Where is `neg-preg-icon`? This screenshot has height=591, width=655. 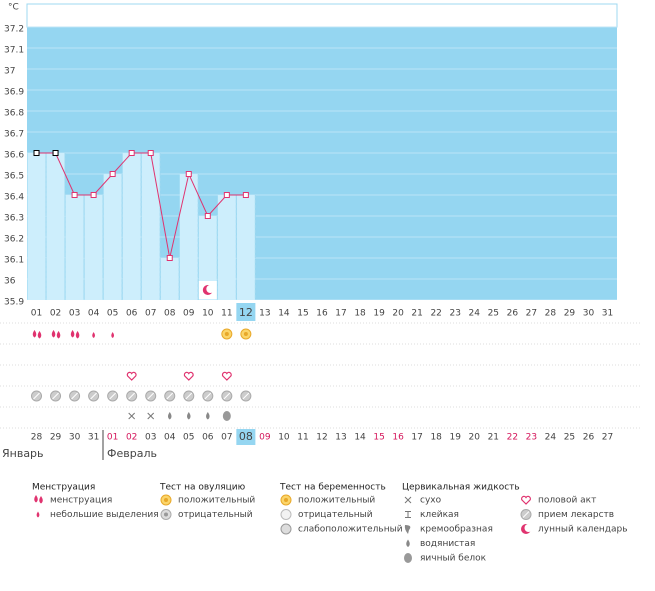
neg-preg-icon is located at coordinates (286, 514).